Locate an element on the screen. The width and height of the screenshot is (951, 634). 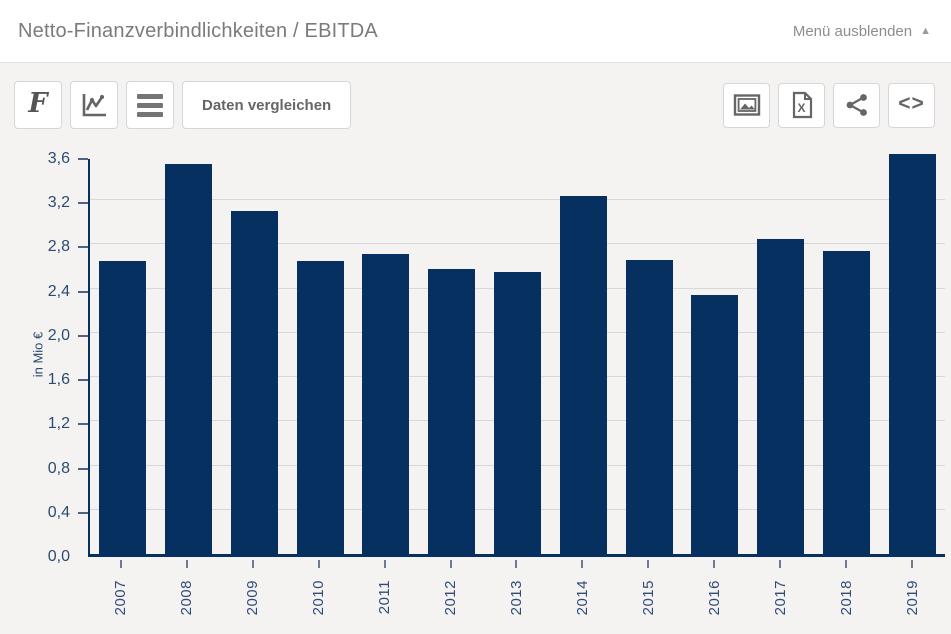
x-axis-slot: 2007 is located at coordinates (120, 587).